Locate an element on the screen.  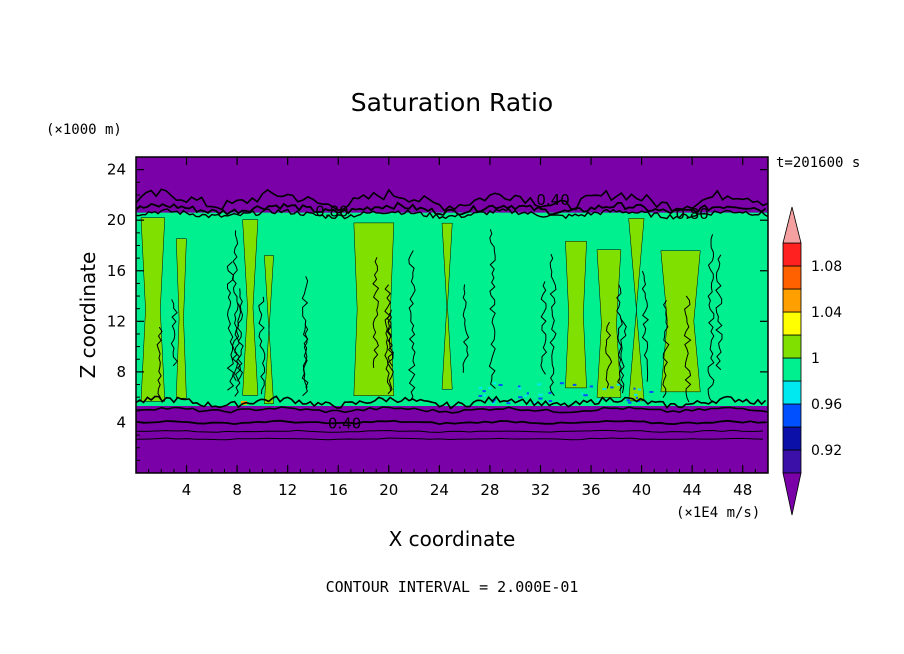
colorbar-tick-label: 1.04 is located at coordinates (826, 313).